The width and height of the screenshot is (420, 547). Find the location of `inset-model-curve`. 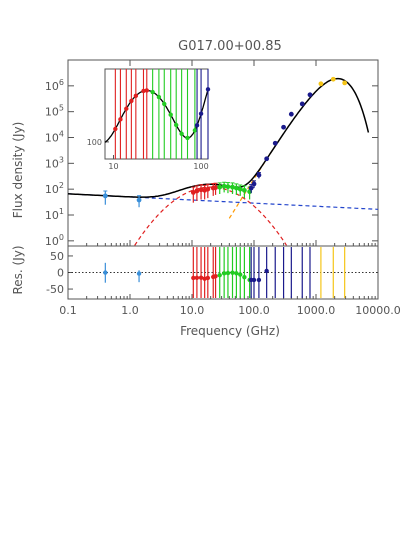

inset-model-curve is located at coordinates (156, 116).